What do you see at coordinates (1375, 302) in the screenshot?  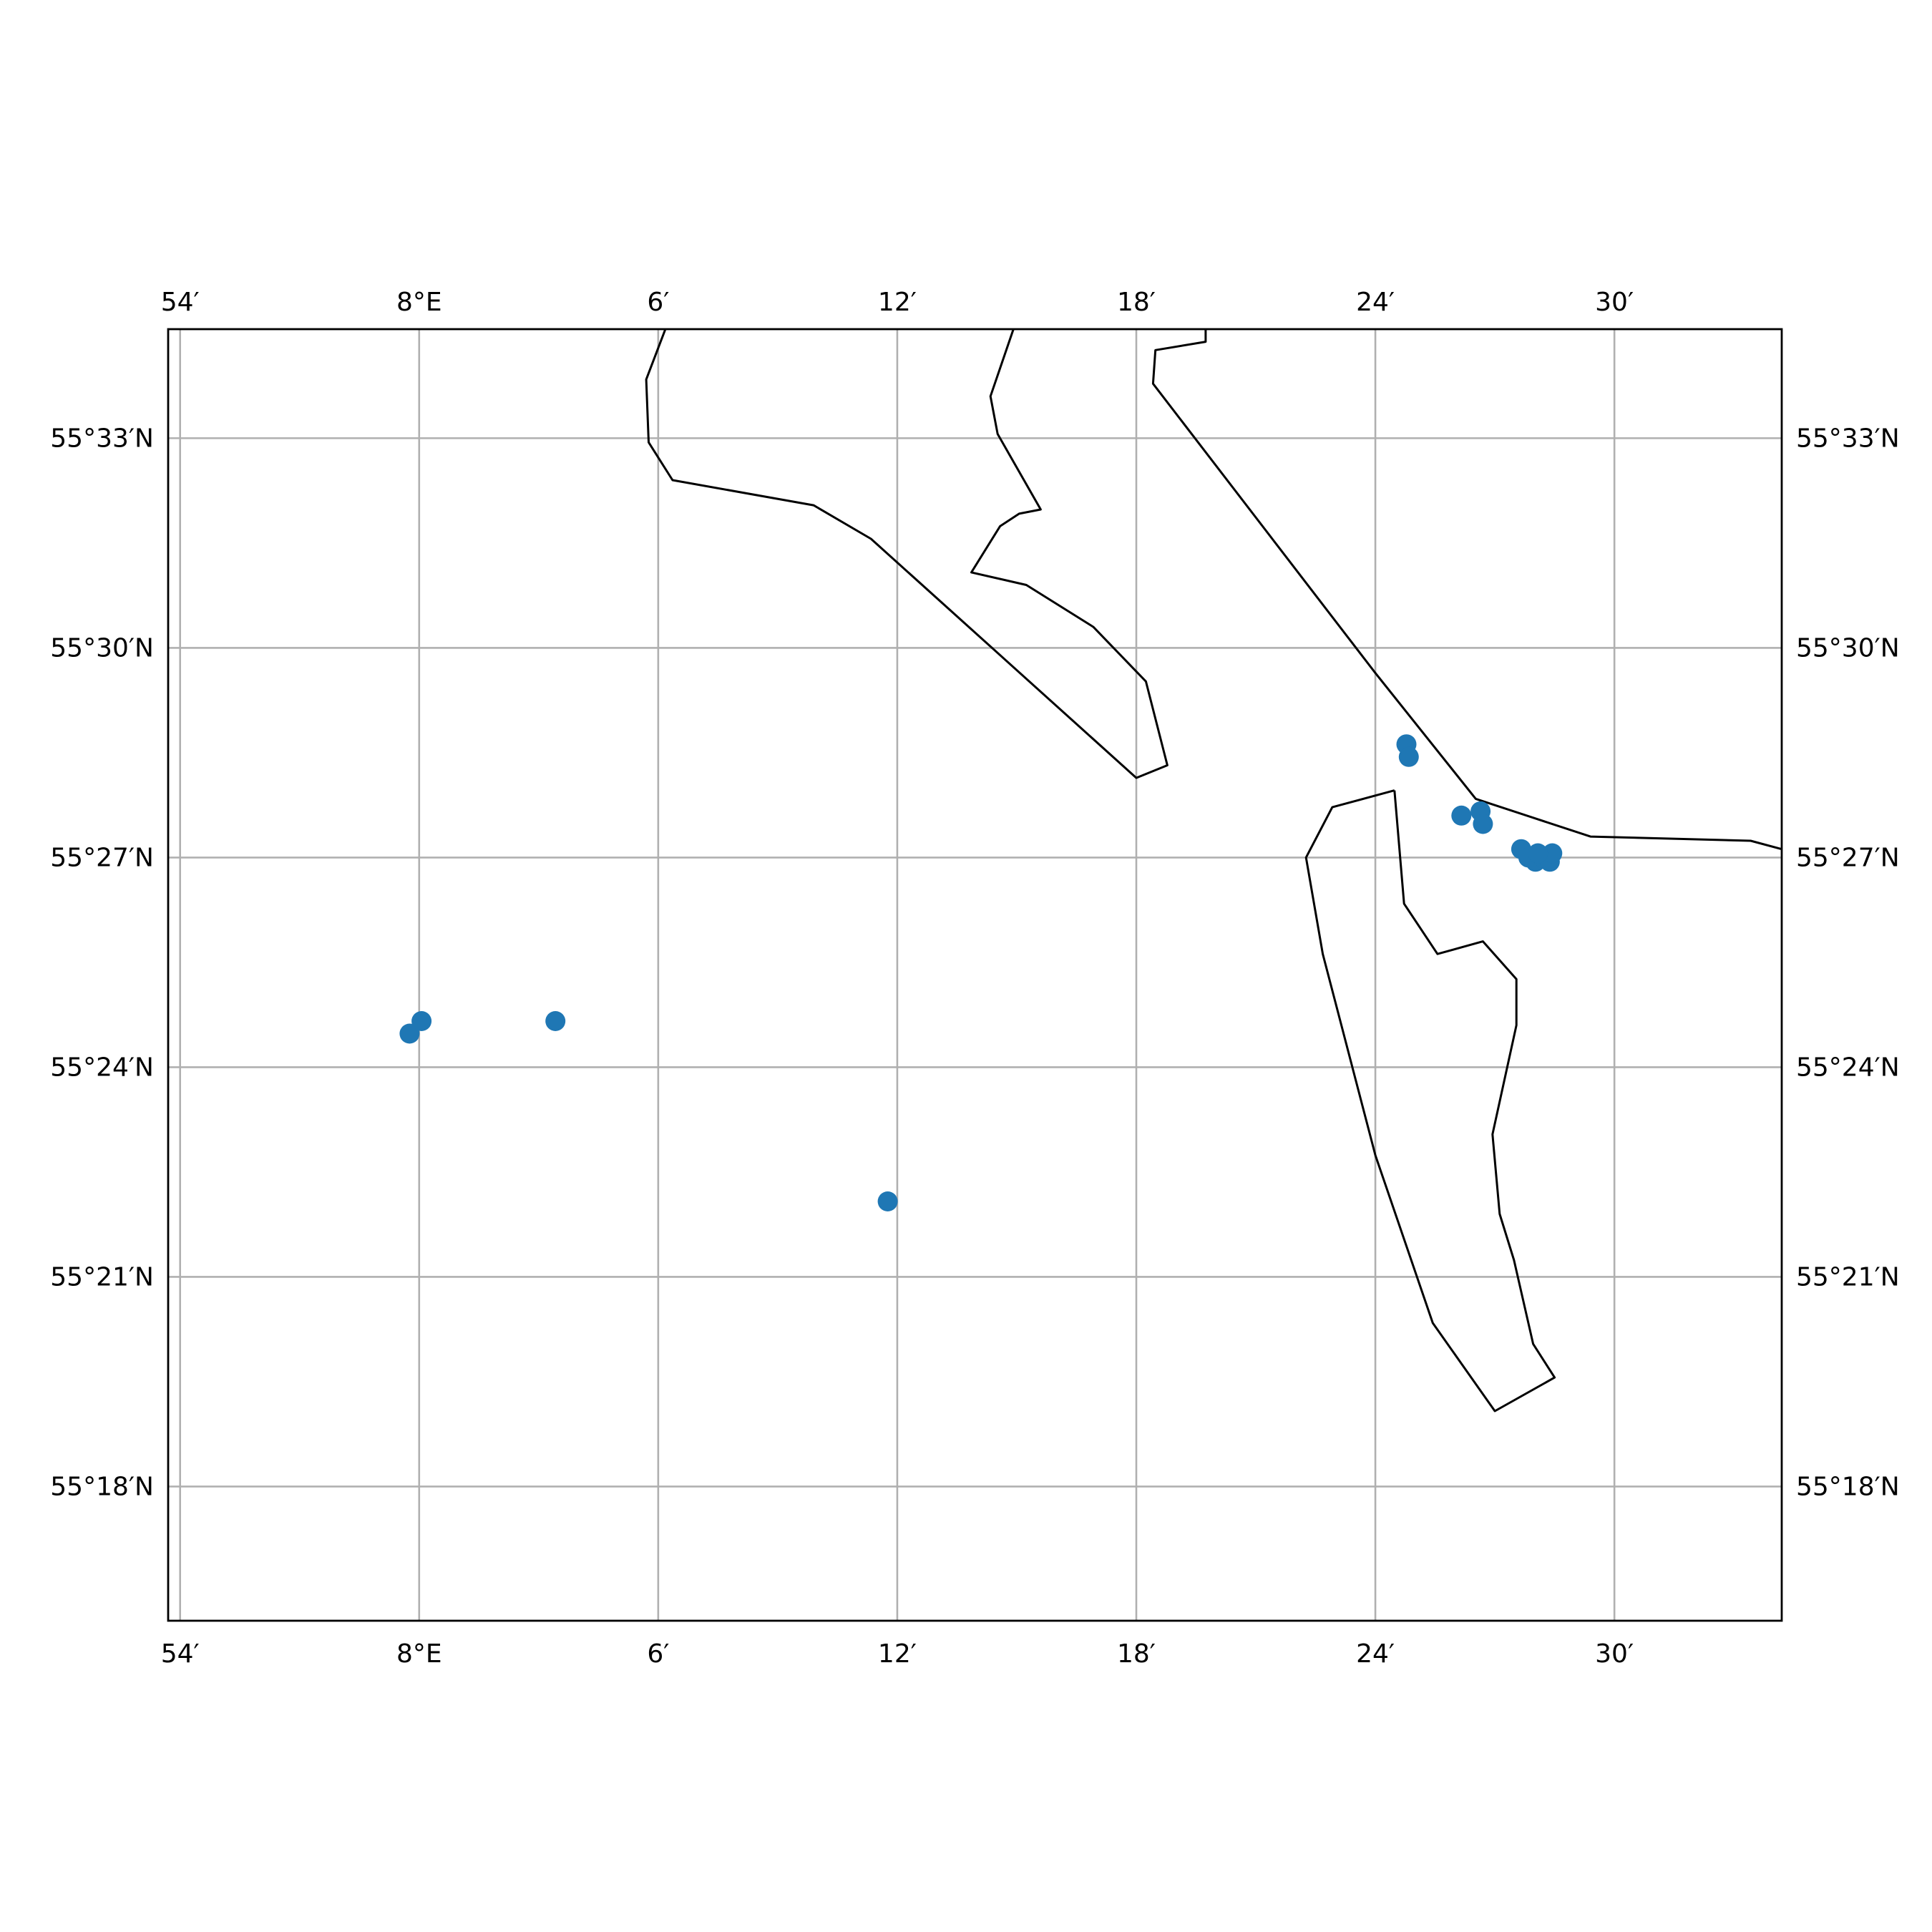 I see `lon-label-top: 24′` at bounding box center [1375, 302].